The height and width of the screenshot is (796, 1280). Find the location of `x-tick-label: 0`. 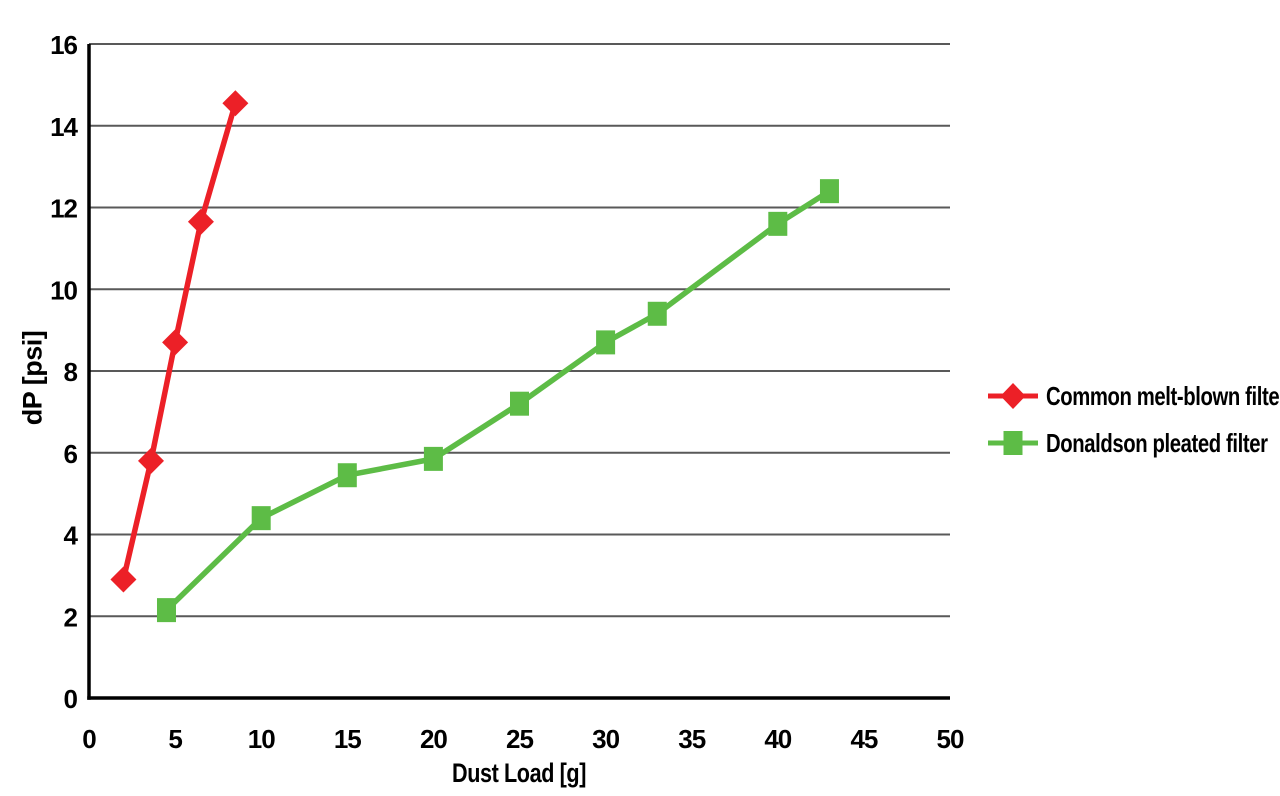

x-tick-label: 0 is located at coordinates (89, 739).